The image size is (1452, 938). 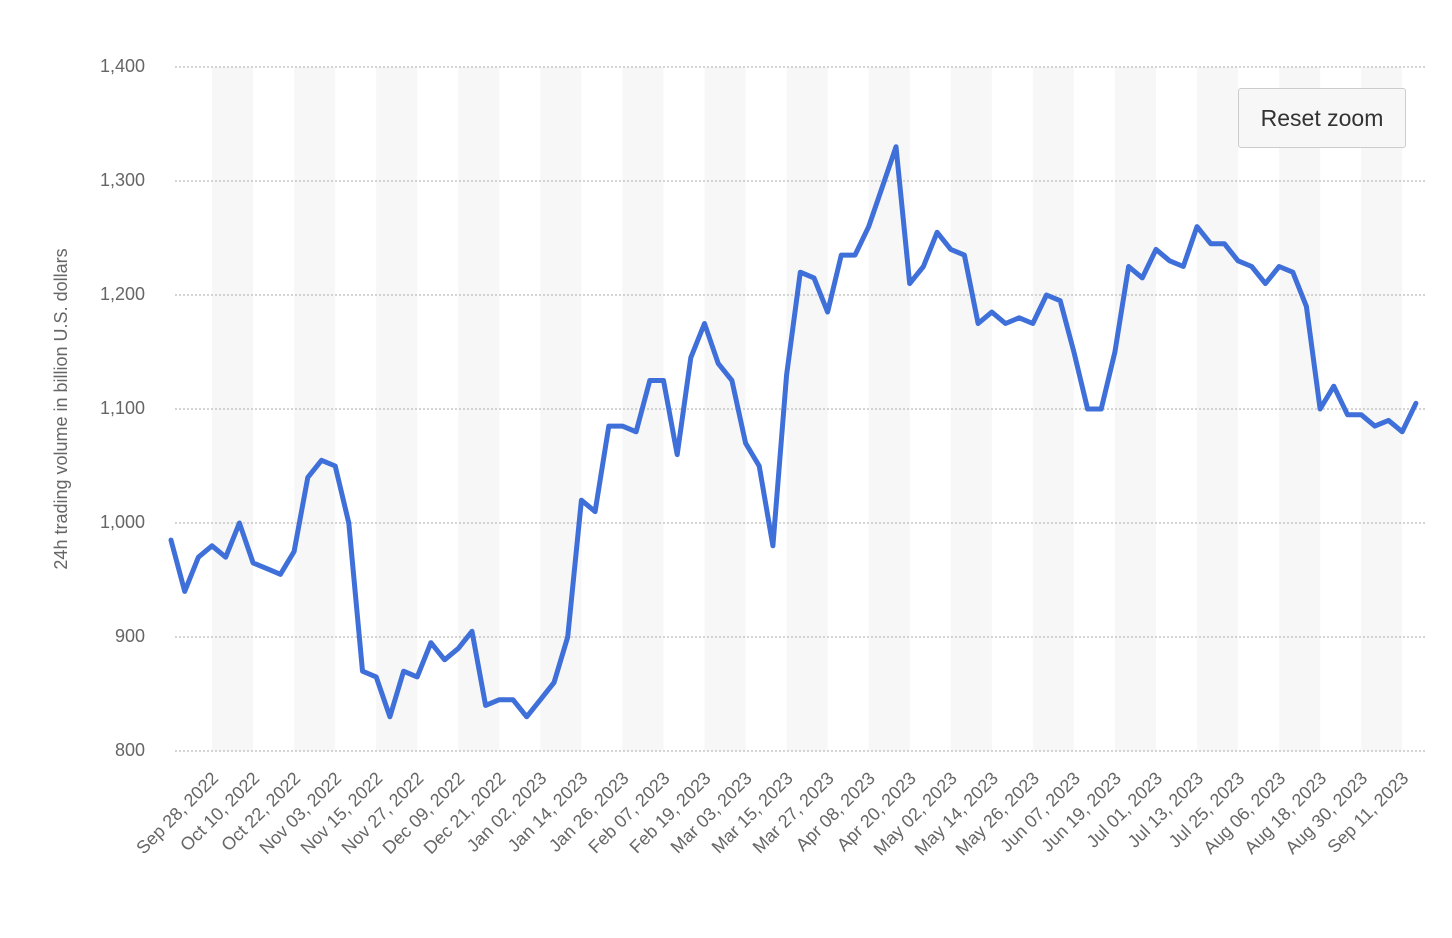 What do you see at coordinates (122, 408) in the screenshot?
I see `y-tick-label: 1,100` at bounding box center [122, 408].